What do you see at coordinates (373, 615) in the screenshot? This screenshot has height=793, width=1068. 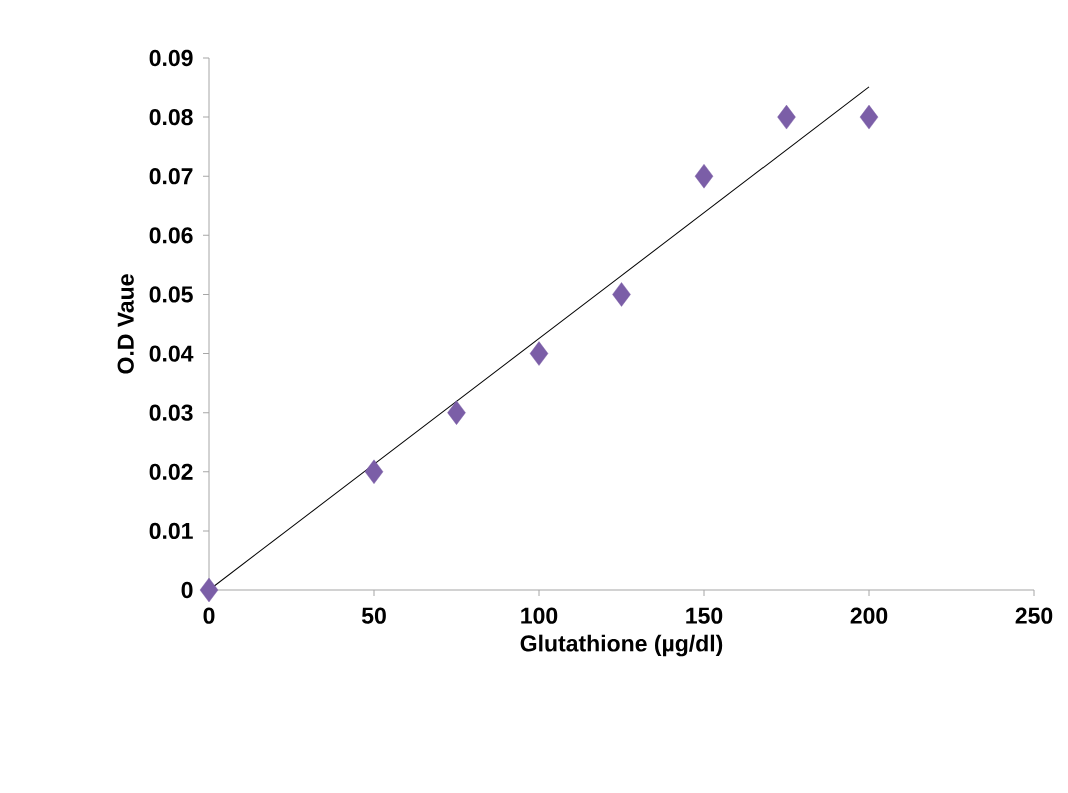 I see `x-tick-label: 50` at bounding box center [373, 615].